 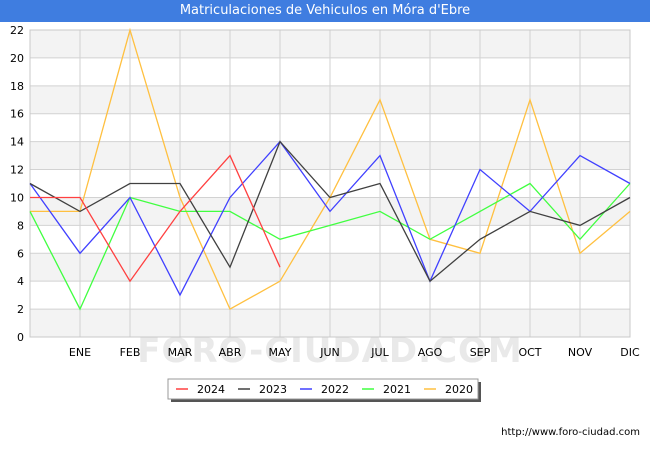 What do you see at coordinates (20, 225) in the screenshot?
I see `y-tick-label: 8` at bounding box center [20, 225].